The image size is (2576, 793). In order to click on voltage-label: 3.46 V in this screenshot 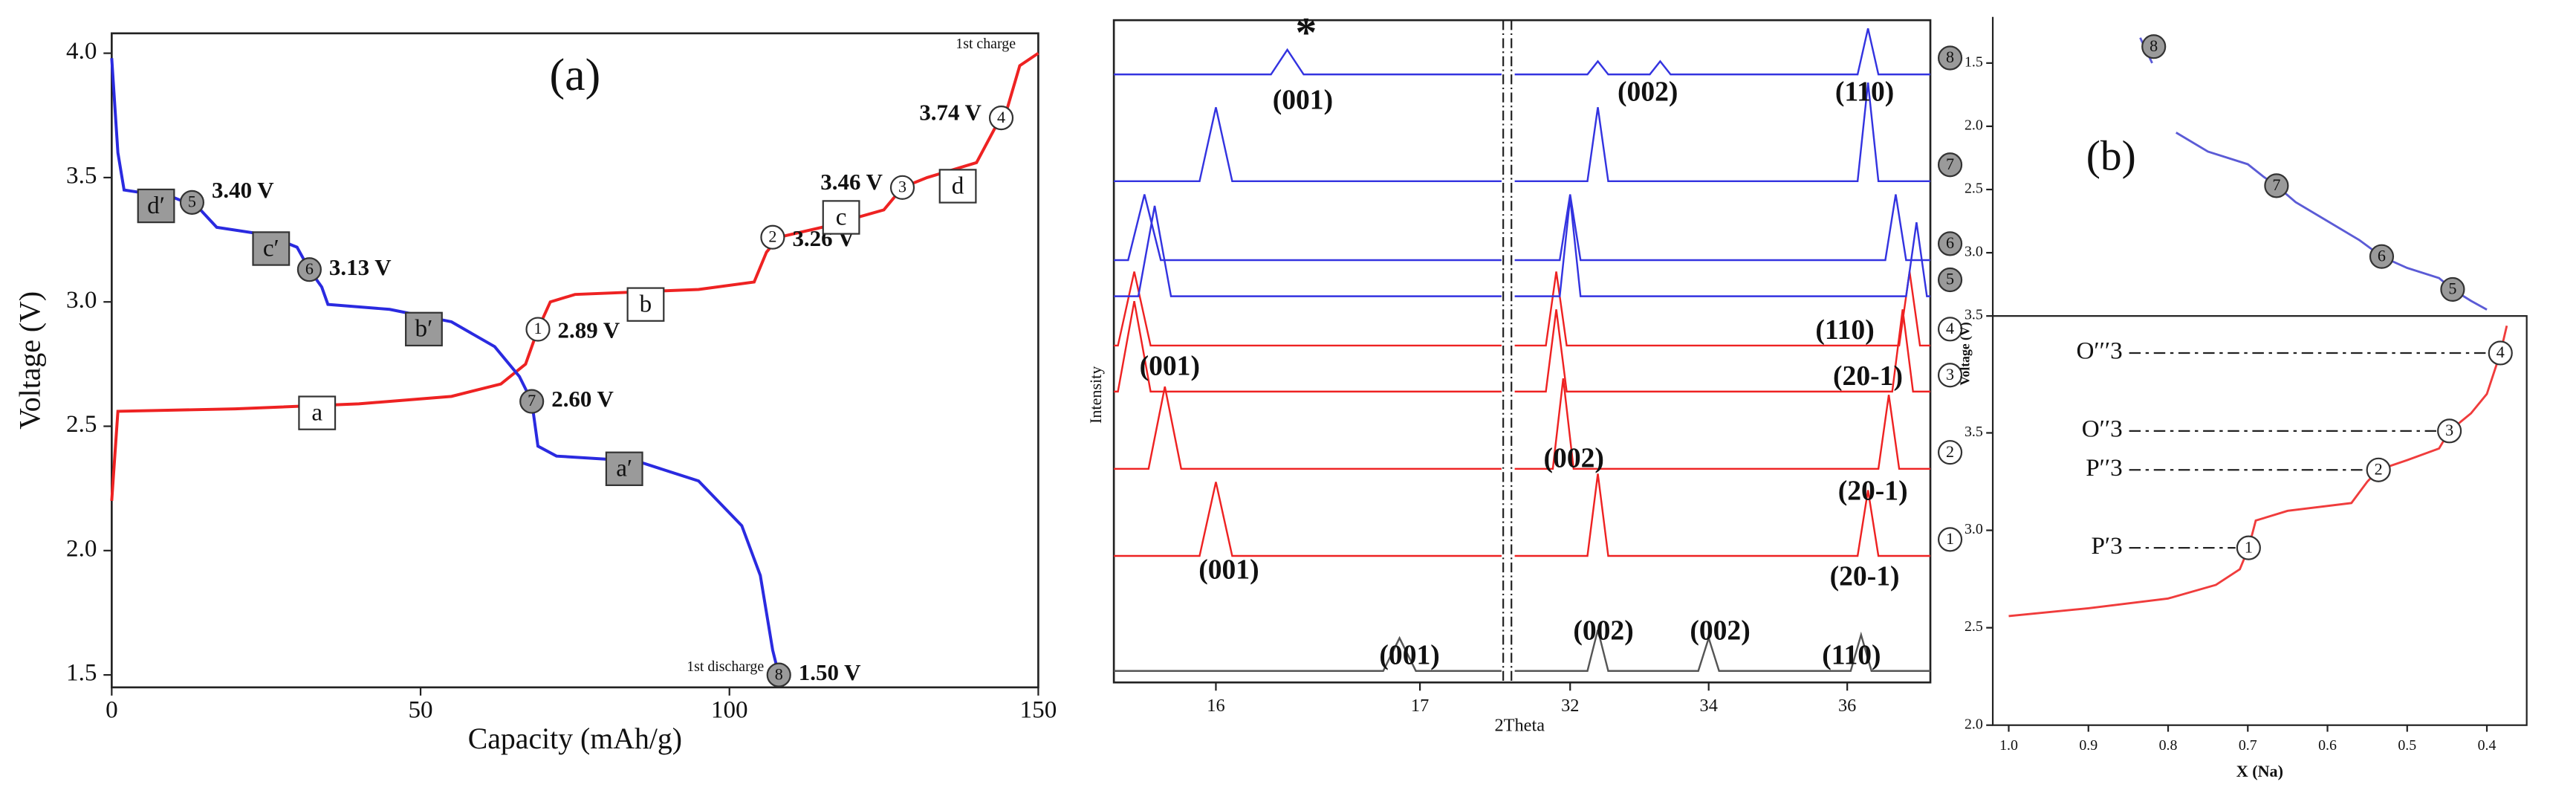, I will do `click(851, 182)`.